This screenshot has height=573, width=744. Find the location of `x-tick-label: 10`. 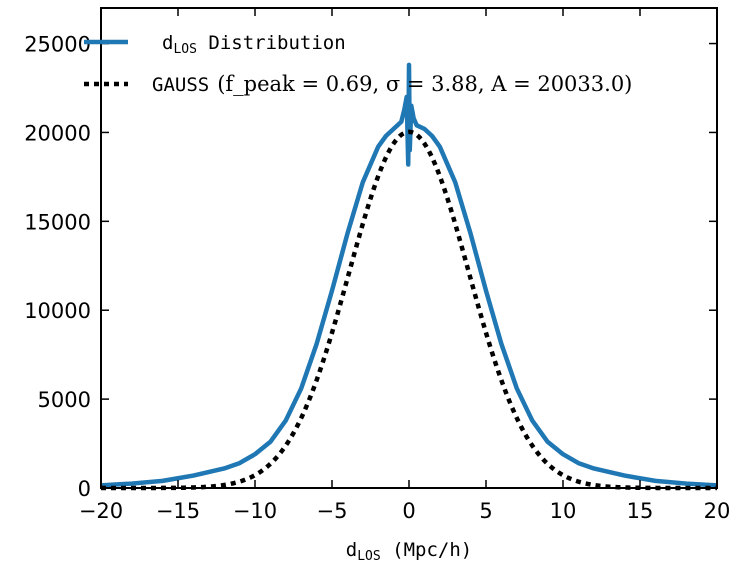

x-tick-label: 10 is located at coordinates (563, 511).